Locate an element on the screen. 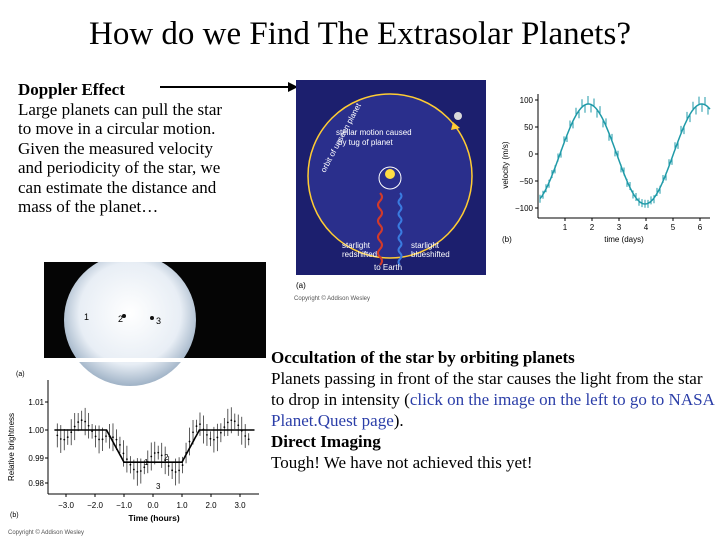 This screenshot has height=540, width=720. orbit-direction-arrow is located at coordinates (455, 126).